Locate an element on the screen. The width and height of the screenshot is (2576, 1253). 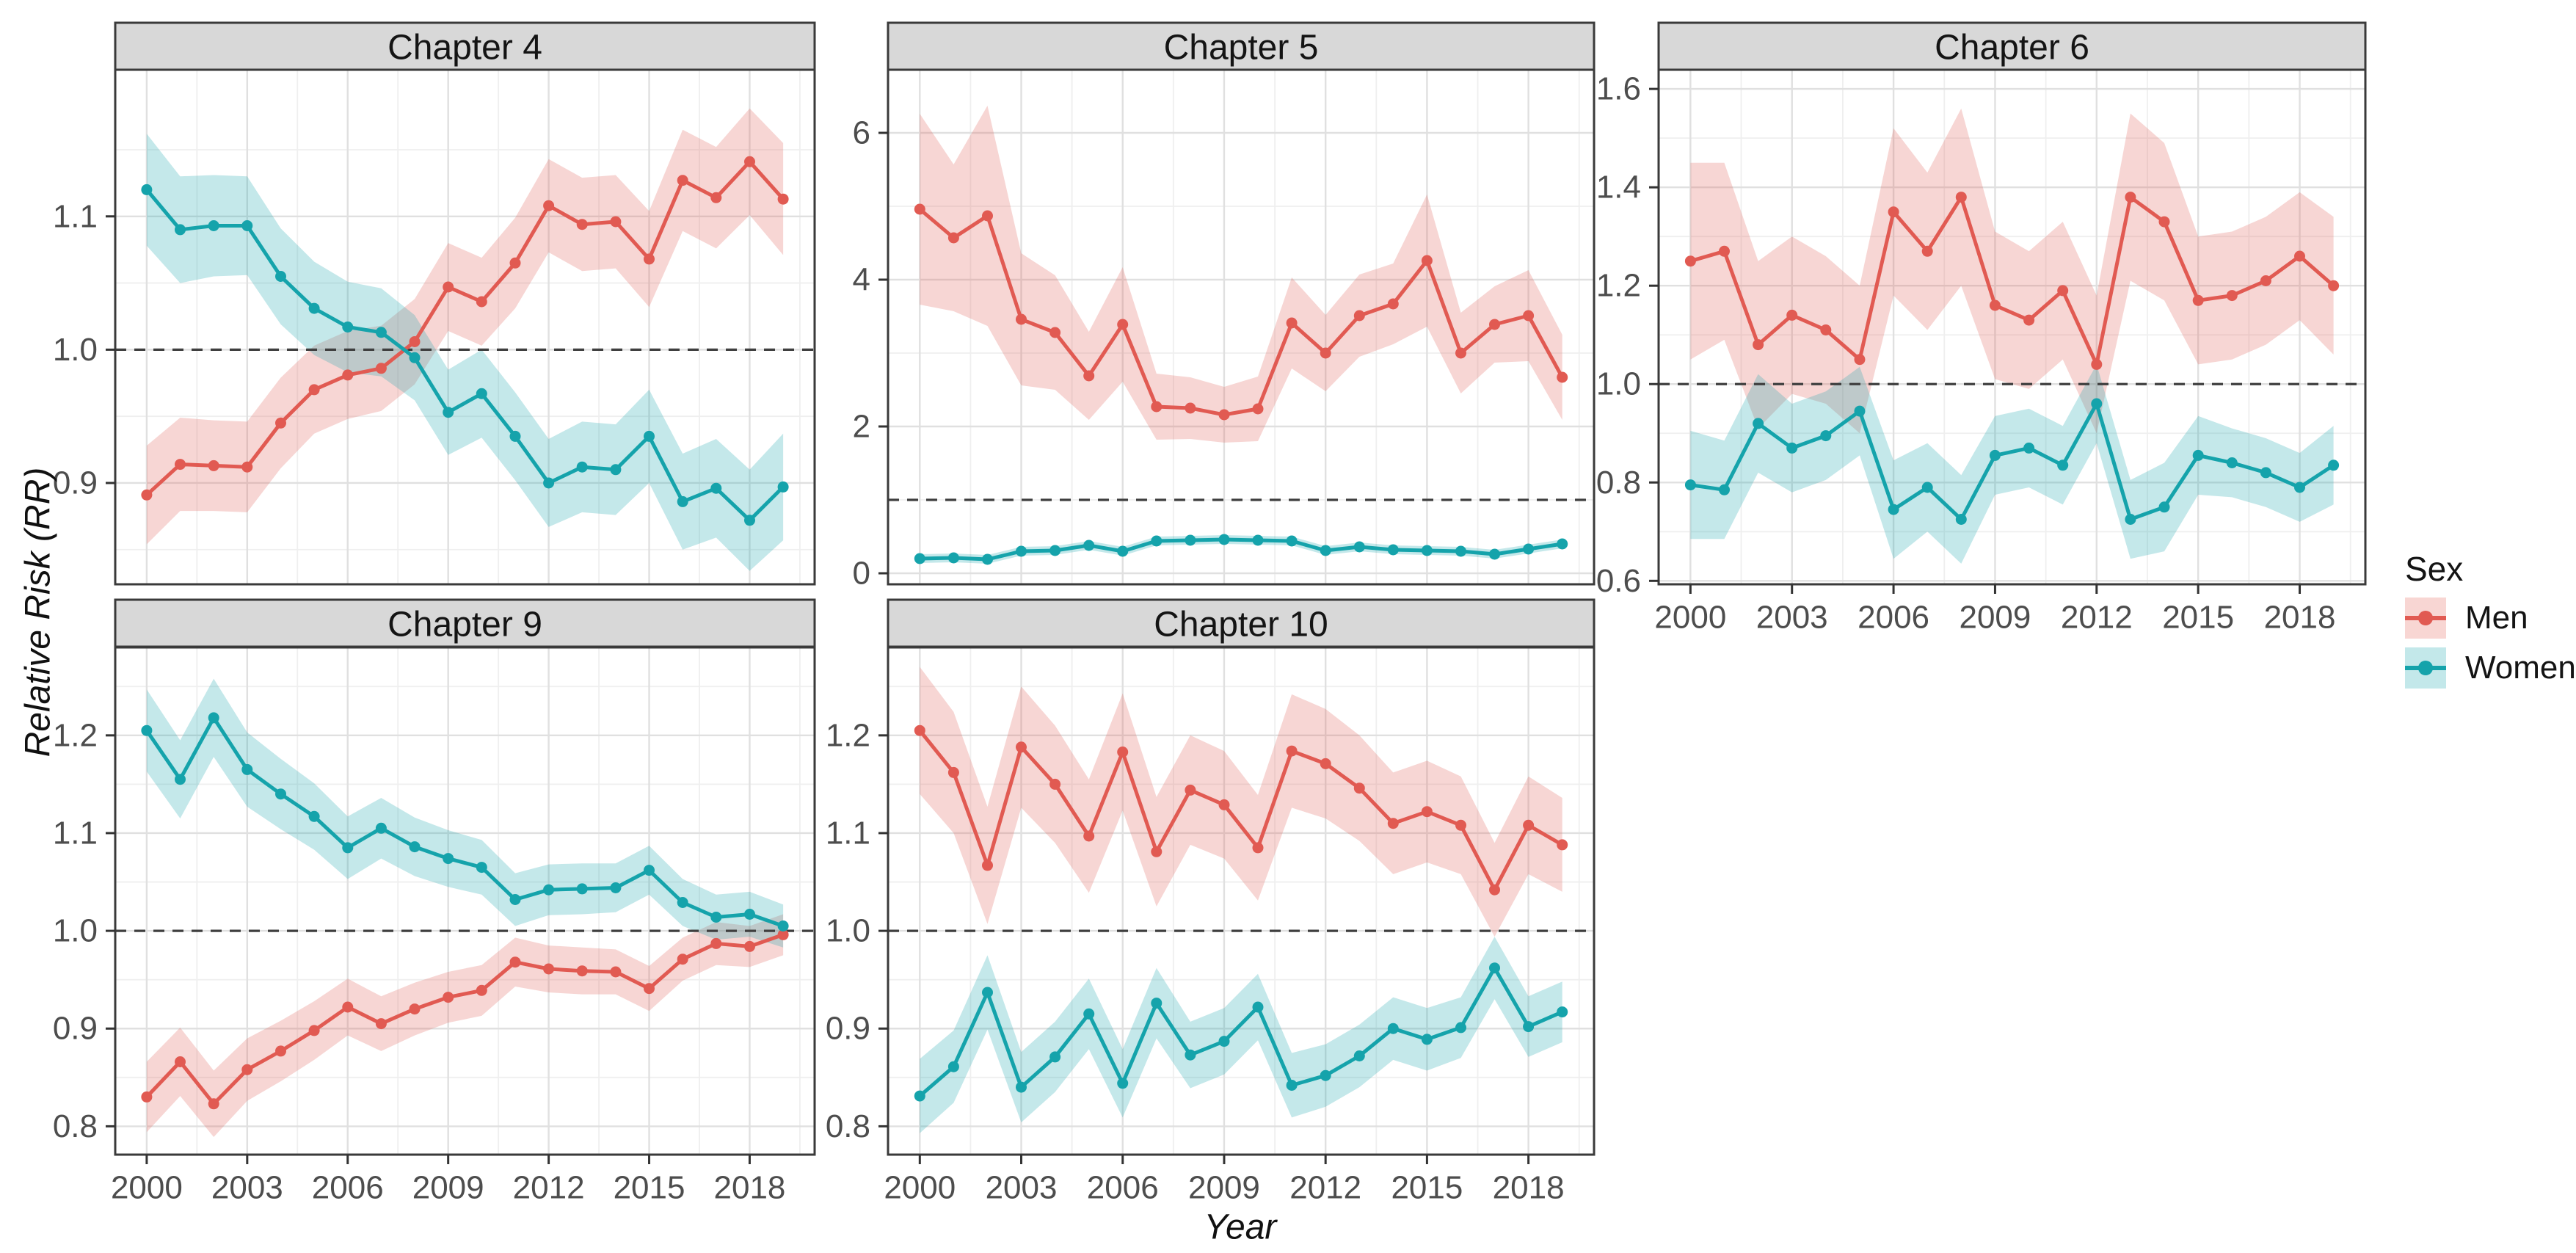
facet-title: Chapter 10 is located at coordinates (1241, 625).